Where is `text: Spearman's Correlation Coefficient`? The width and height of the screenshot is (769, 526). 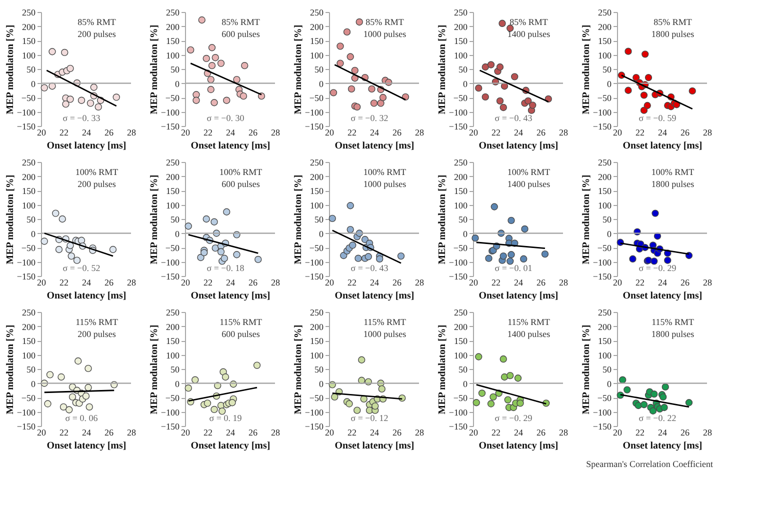
text: Spearman's Correlation Coefficient is located at coordinates (650, 464).